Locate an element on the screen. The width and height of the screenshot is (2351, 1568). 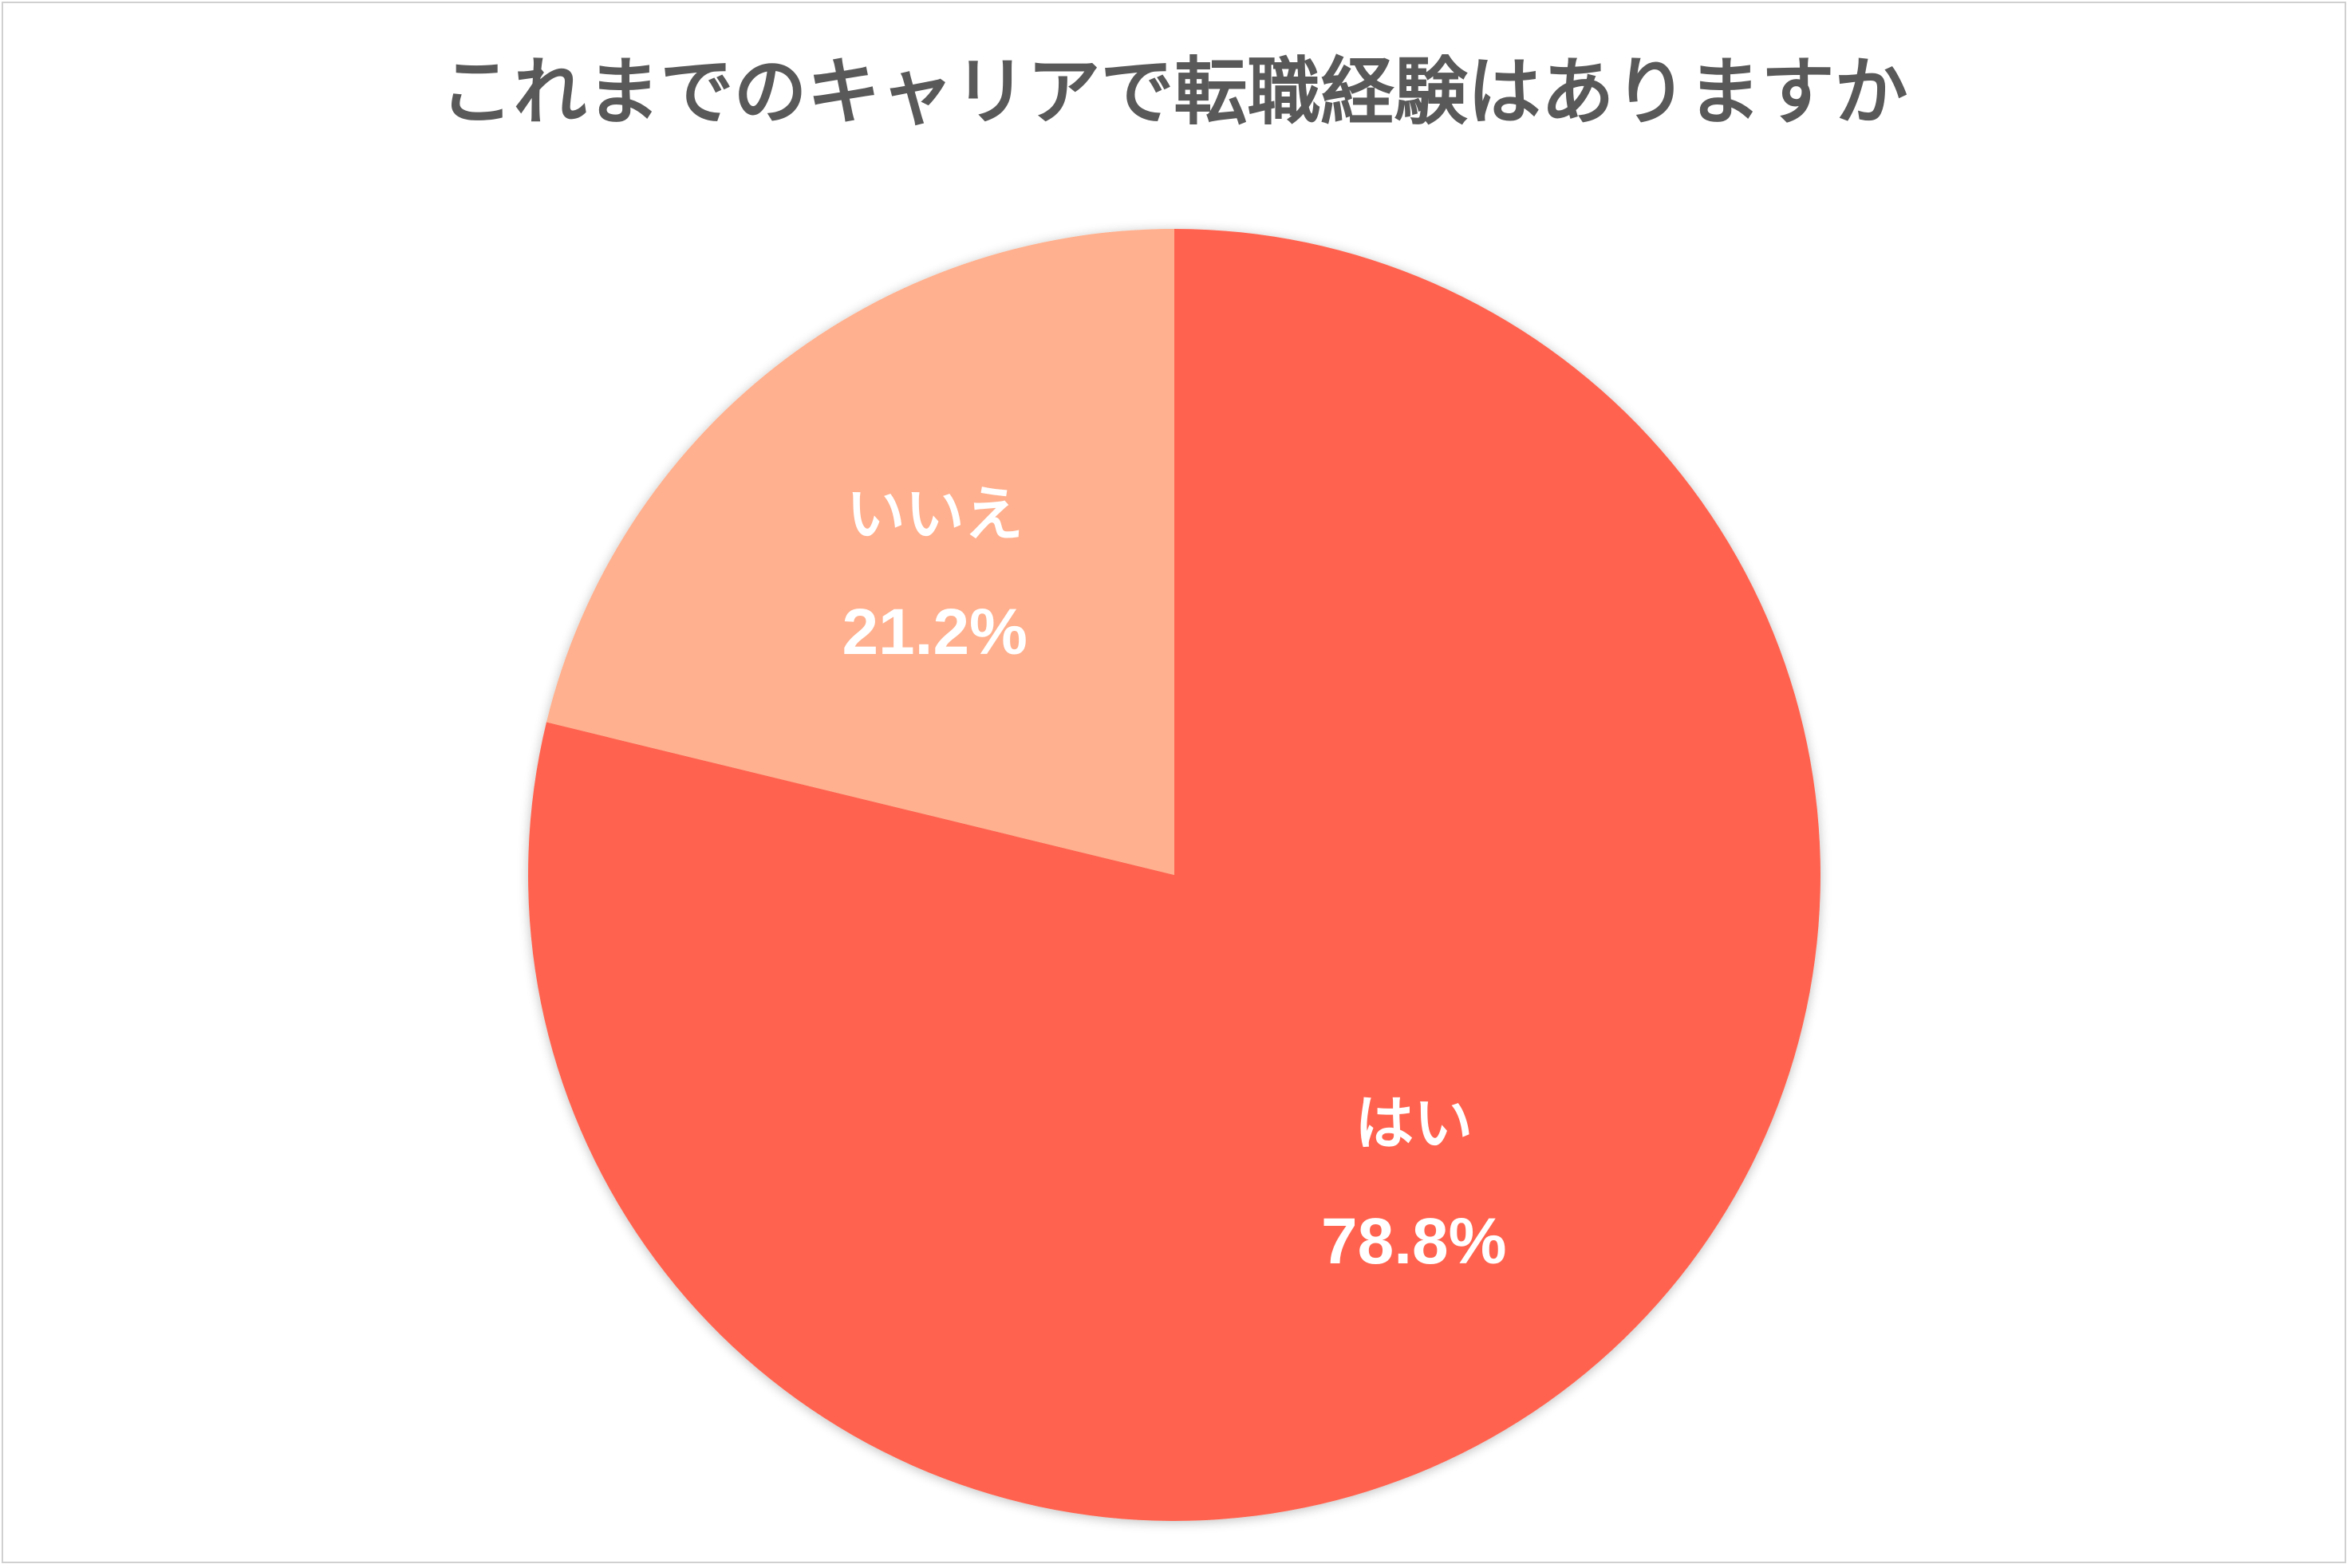
slice-value-label: 21.2% is located at coordinates (935, 632).